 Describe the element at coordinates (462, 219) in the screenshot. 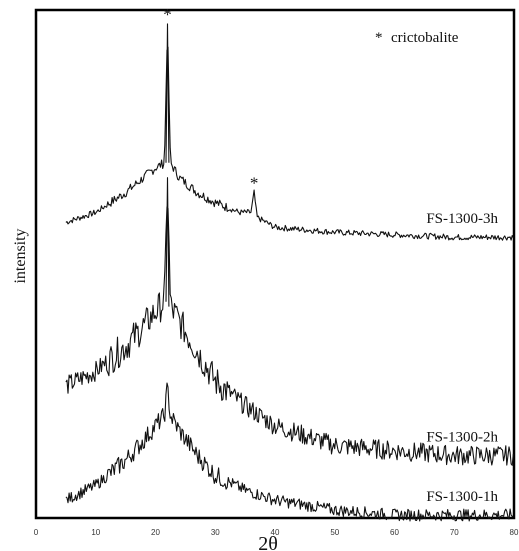

I see `series-label: FS-1300-3h` at that location.